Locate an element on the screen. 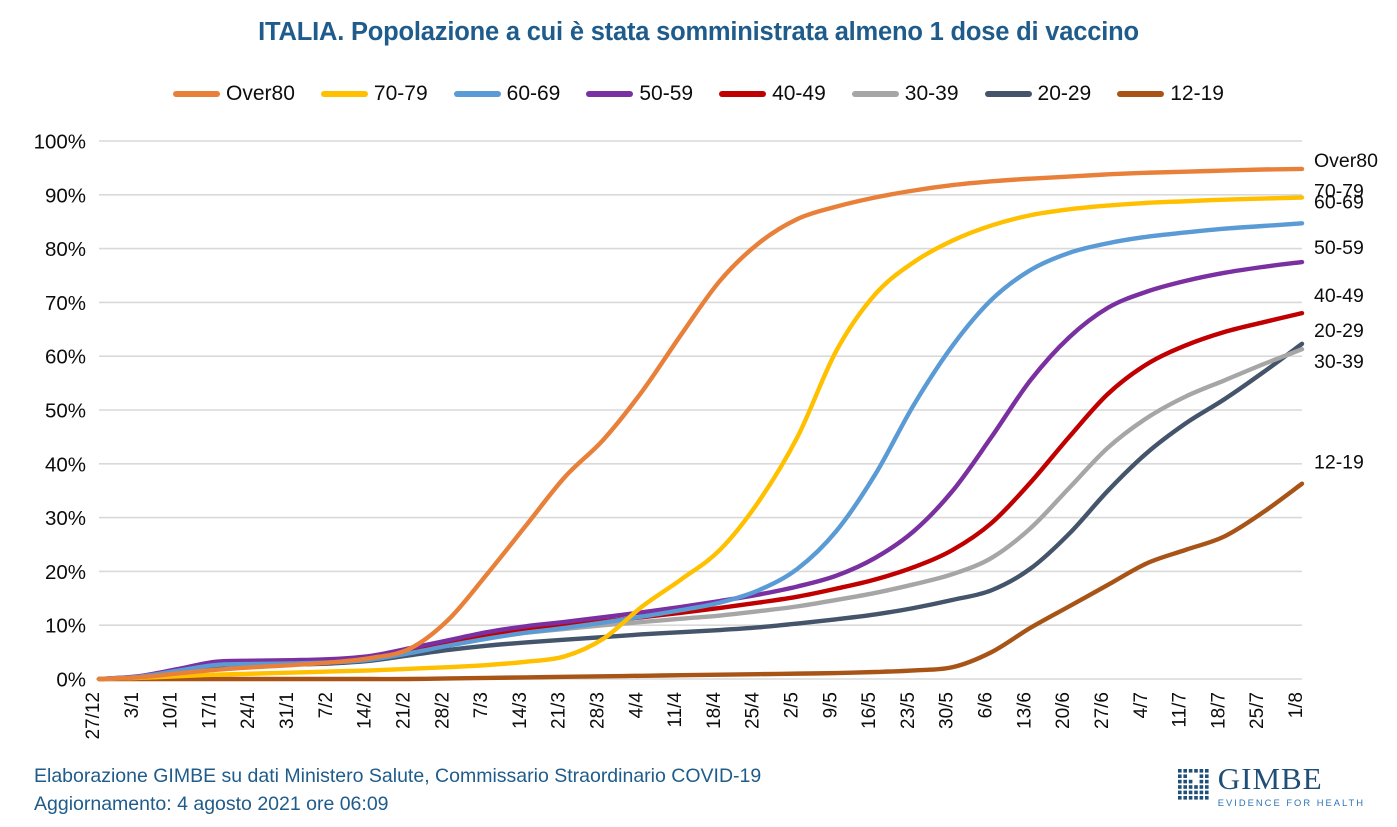  legend-label: 30-39 is located at coordinates (931, 93).